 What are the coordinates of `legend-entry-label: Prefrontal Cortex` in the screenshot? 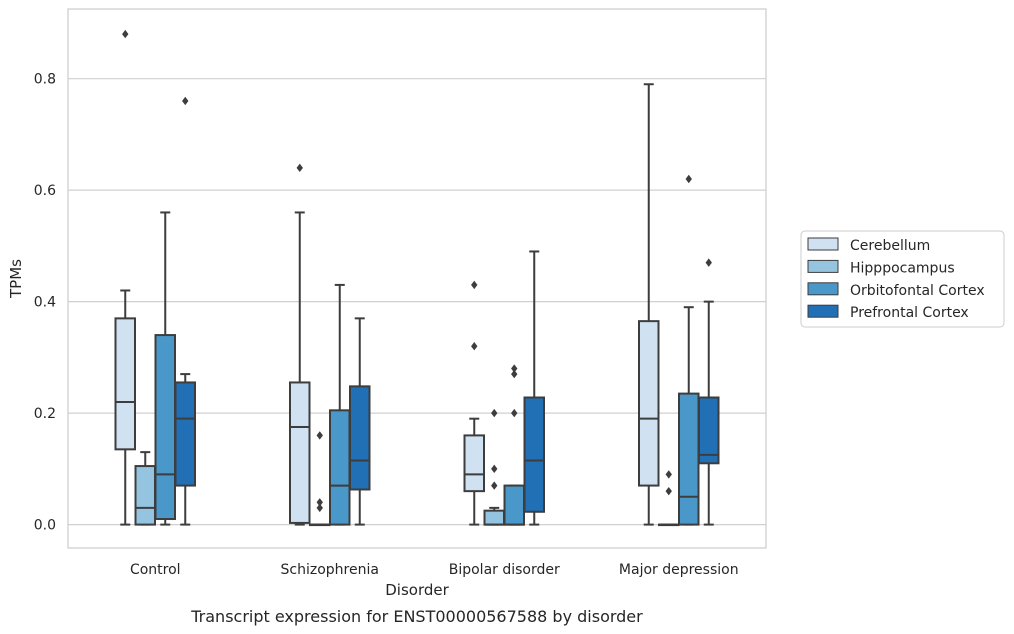 It's located at (909, 313).